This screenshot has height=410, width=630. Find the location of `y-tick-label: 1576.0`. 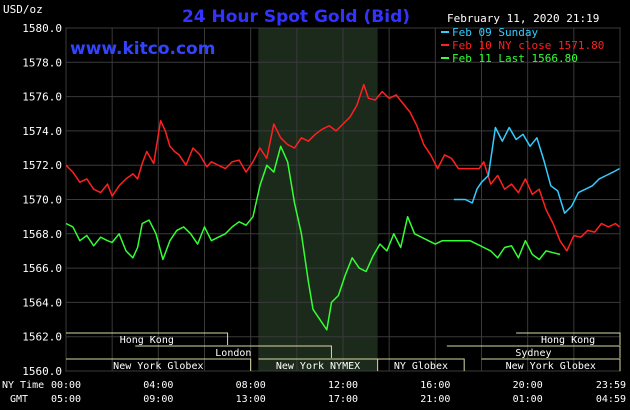

y-tick-label: 1576.0 is located at coordinates (42, 97).